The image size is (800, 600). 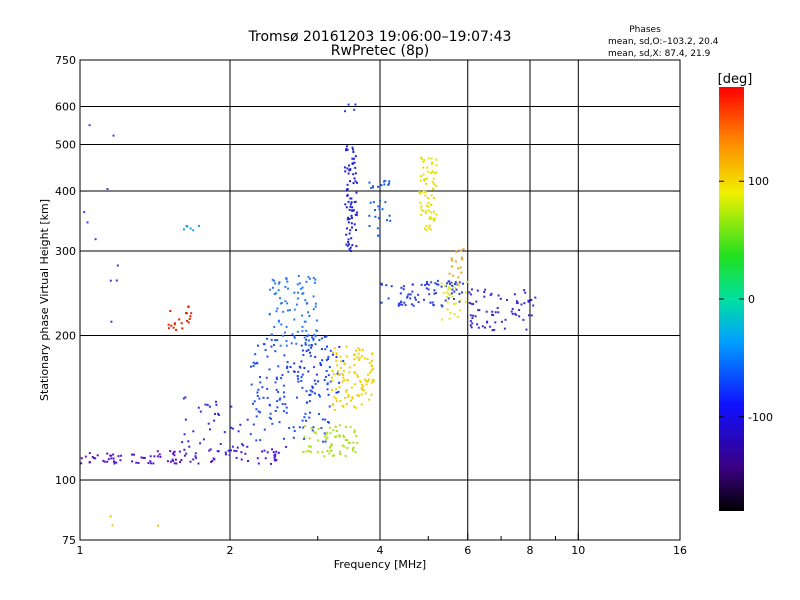 What do you see at coordinates (65, 107) in the screenshot?
I see `y-tick-label: 600` at bounding box center [65, 107].